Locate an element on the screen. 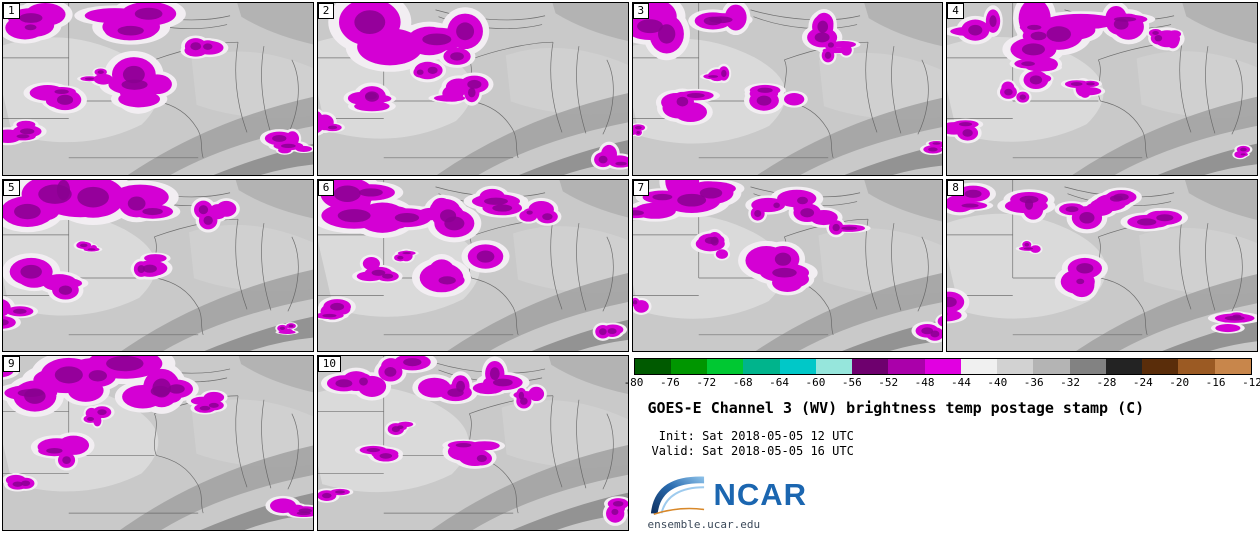 The image size is (1260, 533). valid-time-line: Valid: Sat 2018-05-05 16 UTC is located at coordinates (752, 451).